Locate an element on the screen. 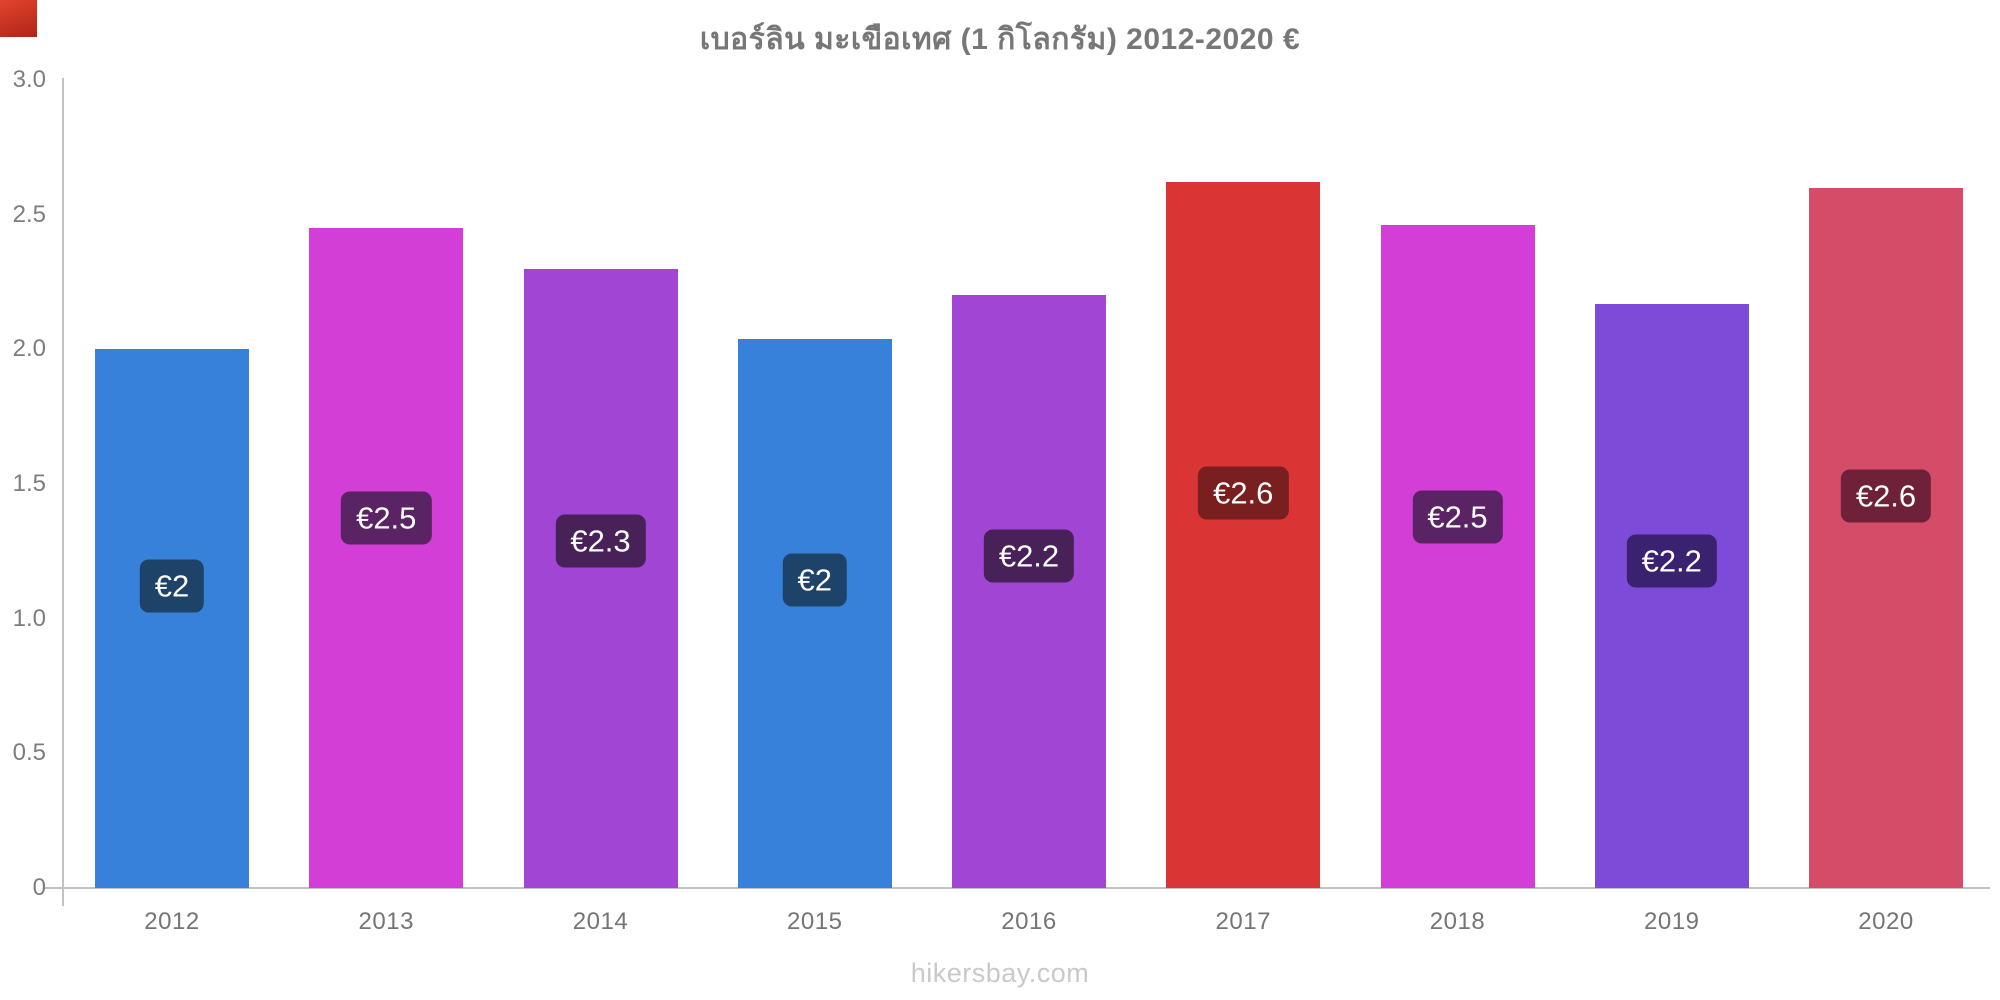 This screenshot has width=2000, height=1000. value-label-2016: €2.2 is located at coordinates (1029, 556).